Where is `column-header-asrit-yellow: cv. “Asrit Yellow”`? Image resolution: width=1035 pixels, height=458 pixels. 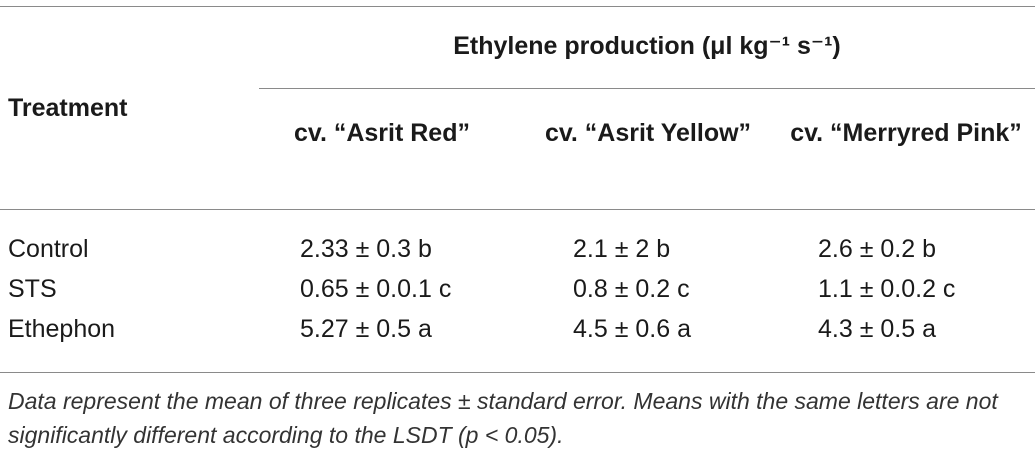 column-header-asrit-yellow: cv. “Asrit Yellow” is located at coordinates (648, 133).